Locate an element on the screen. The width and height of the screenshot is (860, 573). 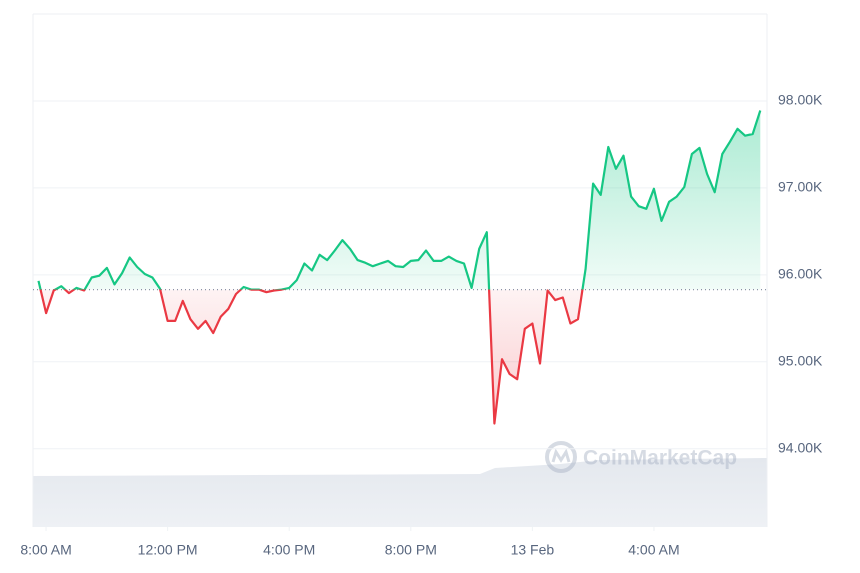
x-tick-label: 13 Feb is located at coordinates (533, 550).